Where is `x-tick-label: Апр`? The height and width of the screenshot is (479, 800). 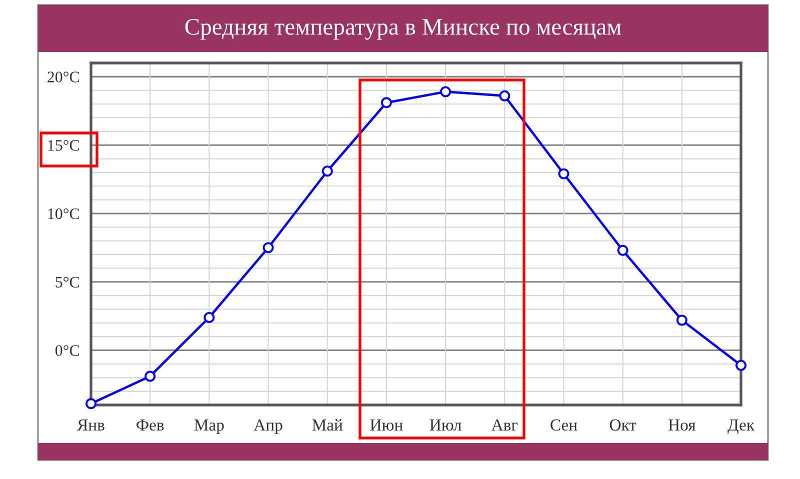
x-tick-label: Апр is located at coordinates (268, 426).